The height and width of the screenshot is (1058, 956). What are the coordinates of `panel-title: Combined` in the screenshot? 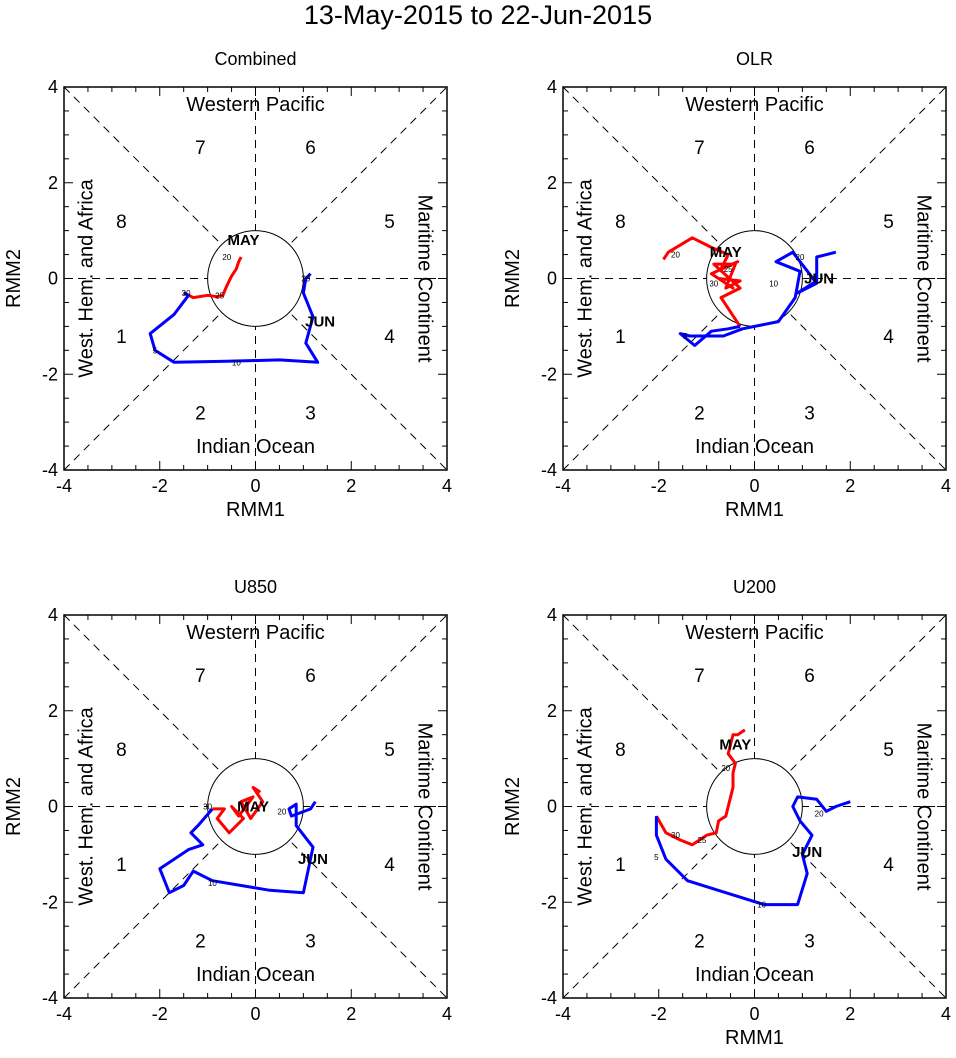 It's located at (255, 59).